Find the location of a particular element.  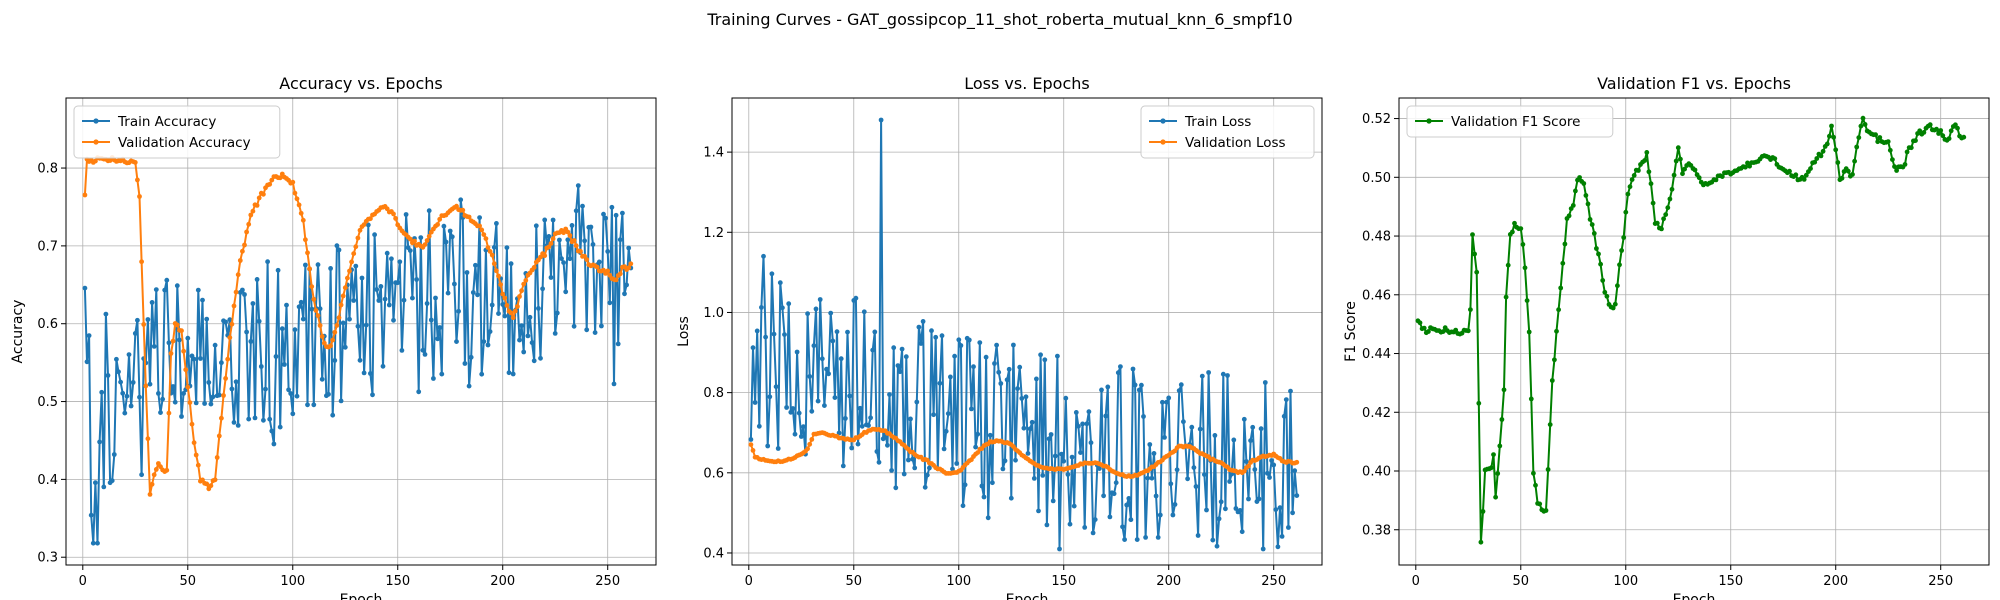

y-tick-label: 0.6 is located at coordinates (47, 324).